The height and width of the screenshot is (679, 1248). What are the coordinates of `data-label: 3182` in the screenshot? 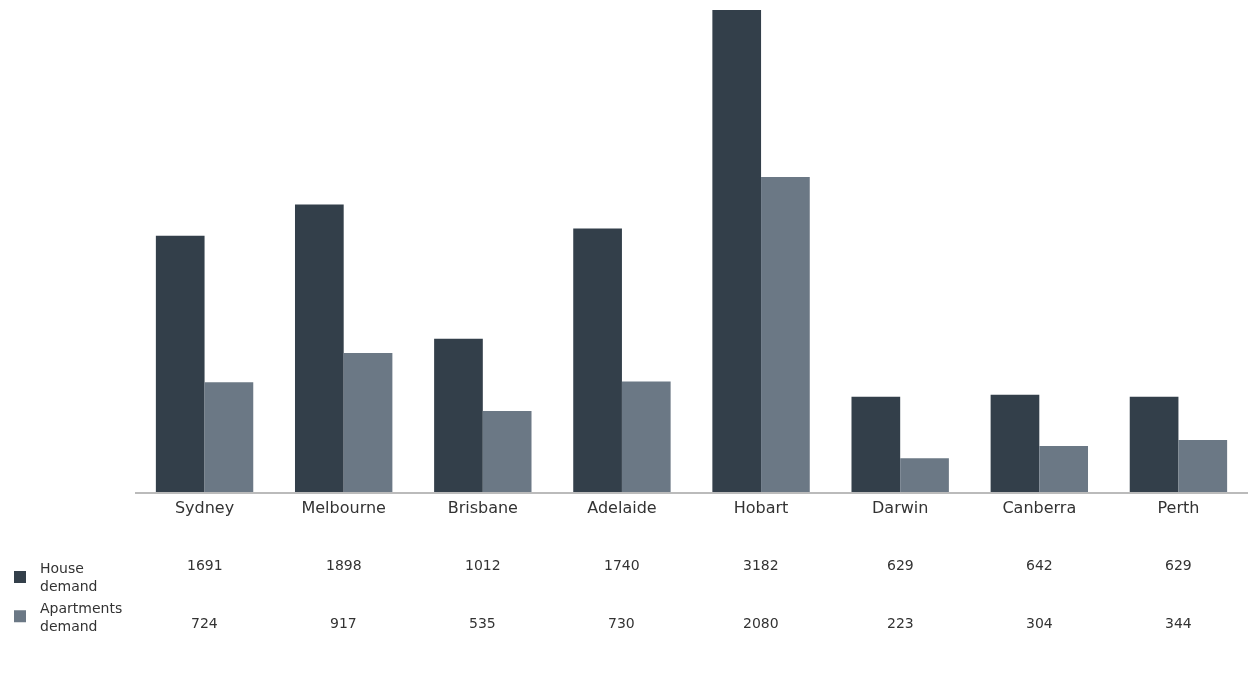 It's located at (761, 565).